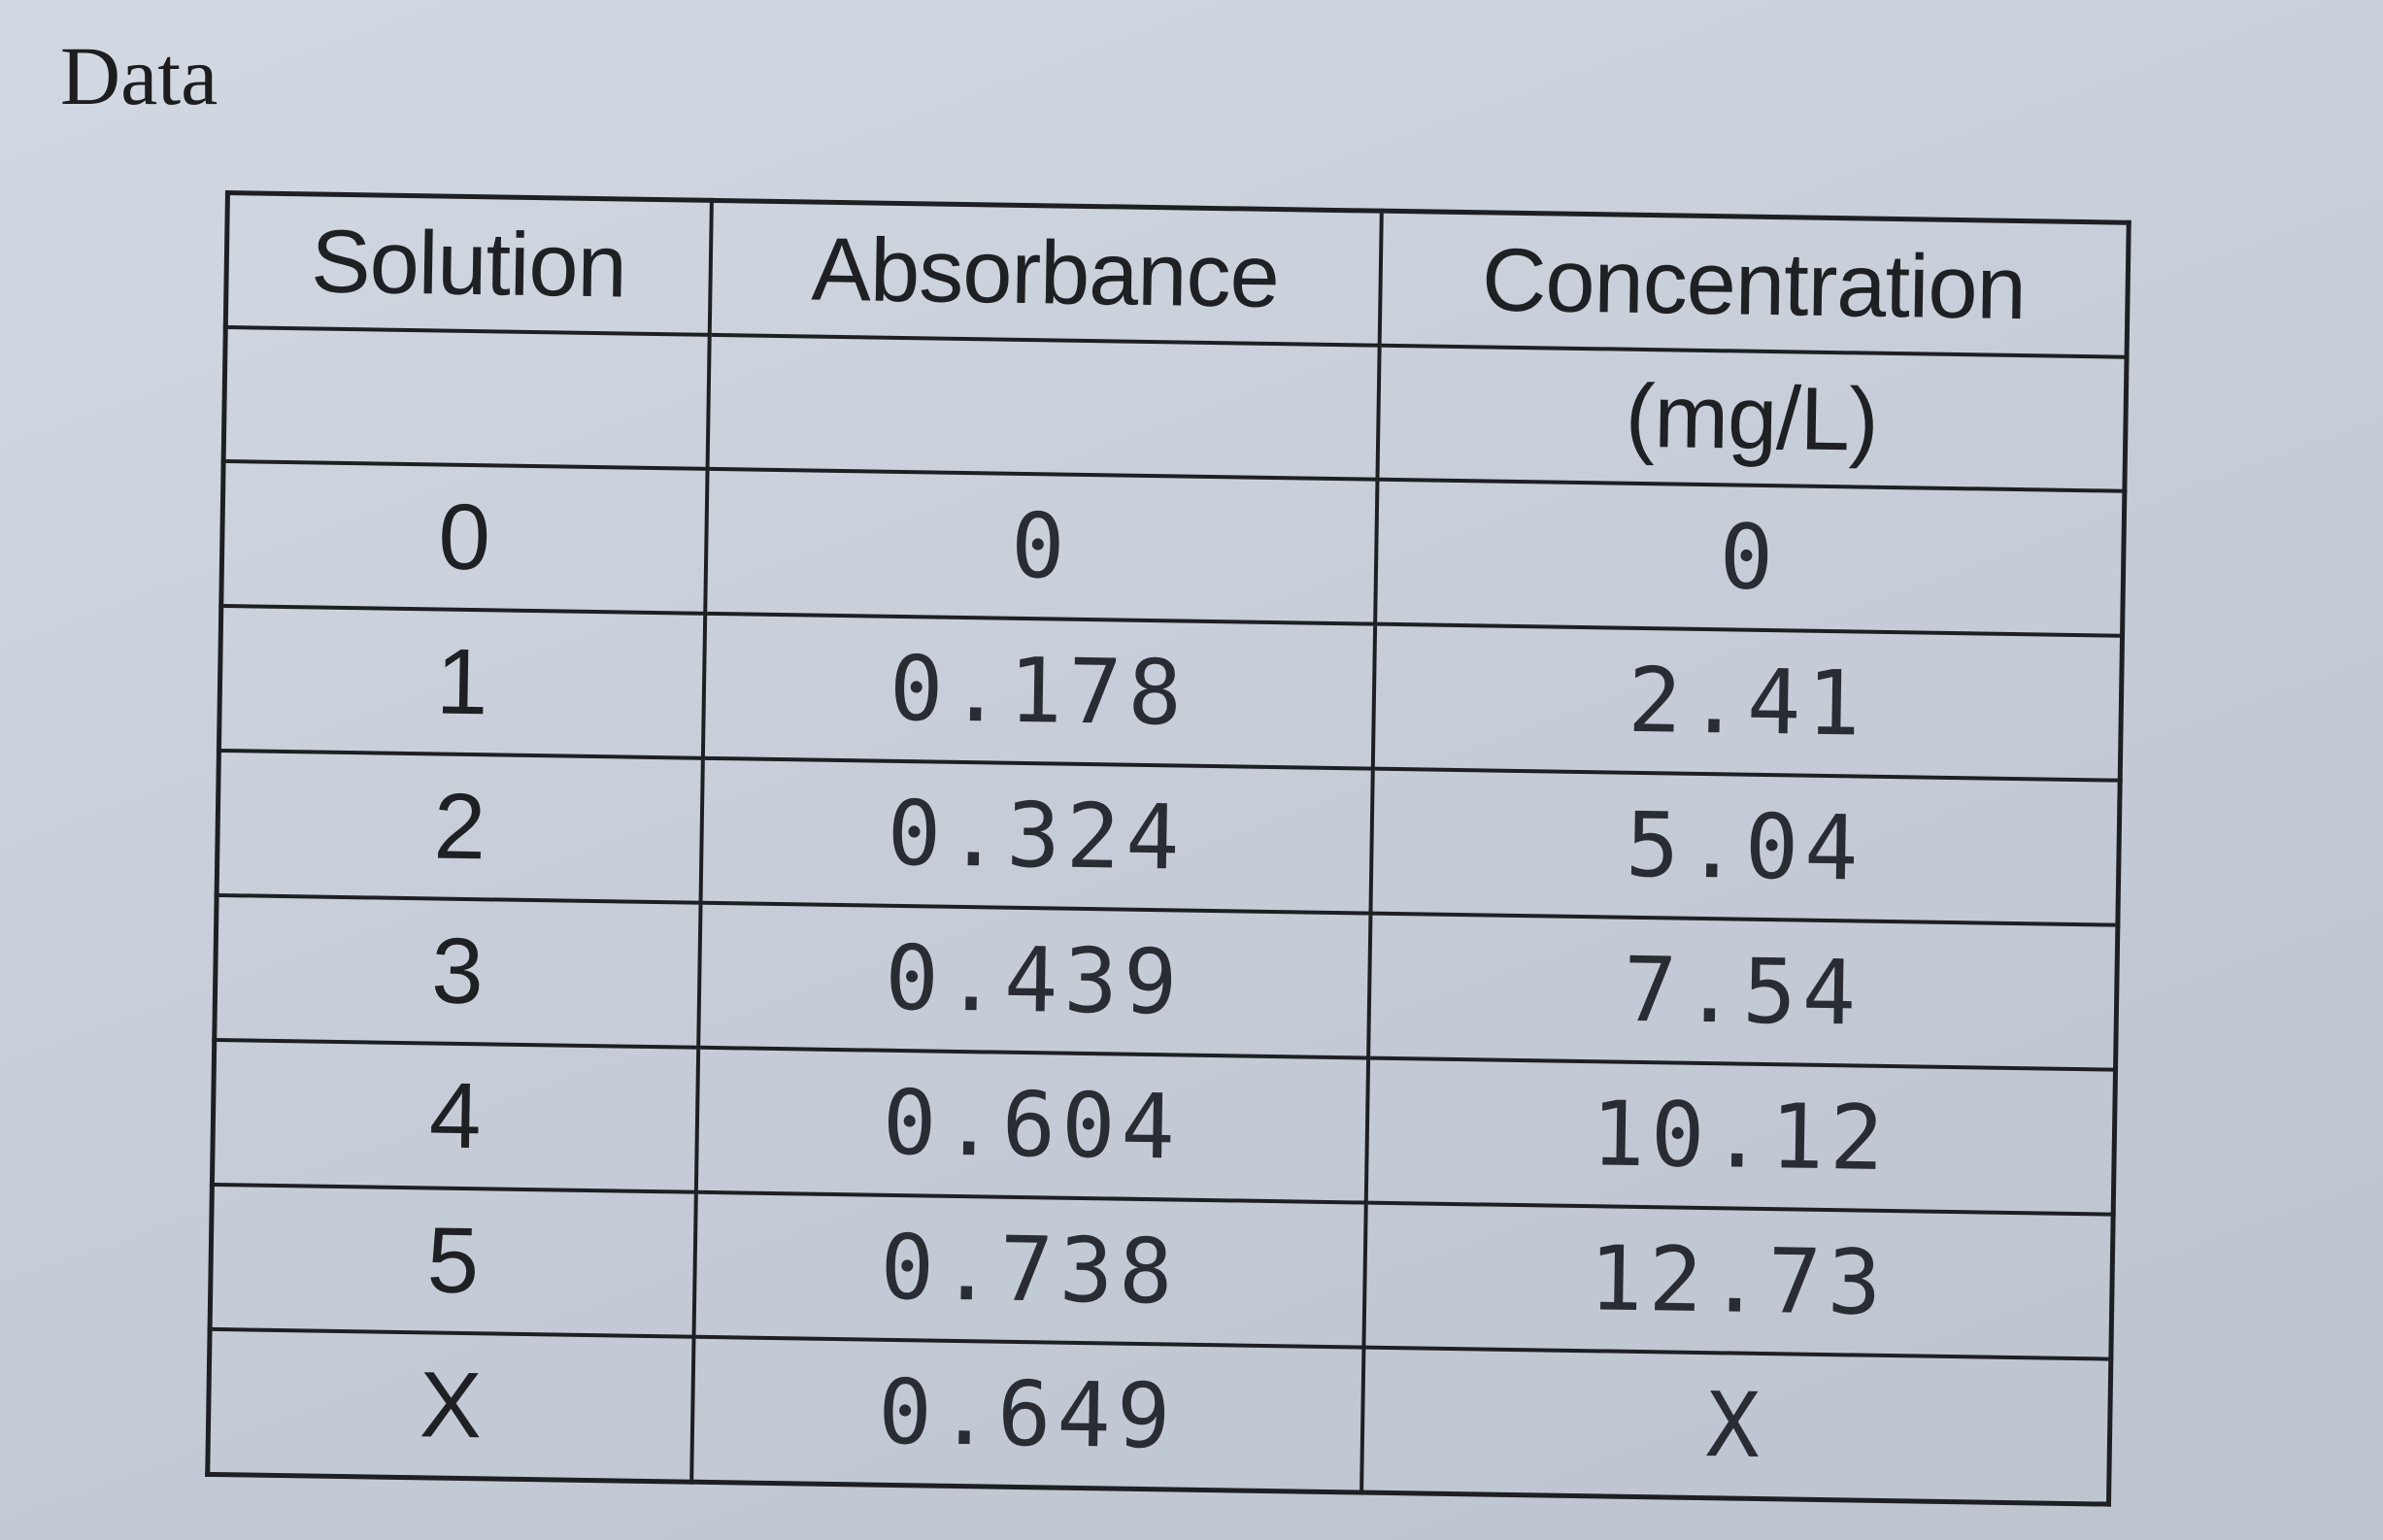 The height and width of the screenshot is (1540, 2383). Describe the element at coordinates (1038, 691) in the screenshot. I see `absorbance-cell: 0.178` at that location.